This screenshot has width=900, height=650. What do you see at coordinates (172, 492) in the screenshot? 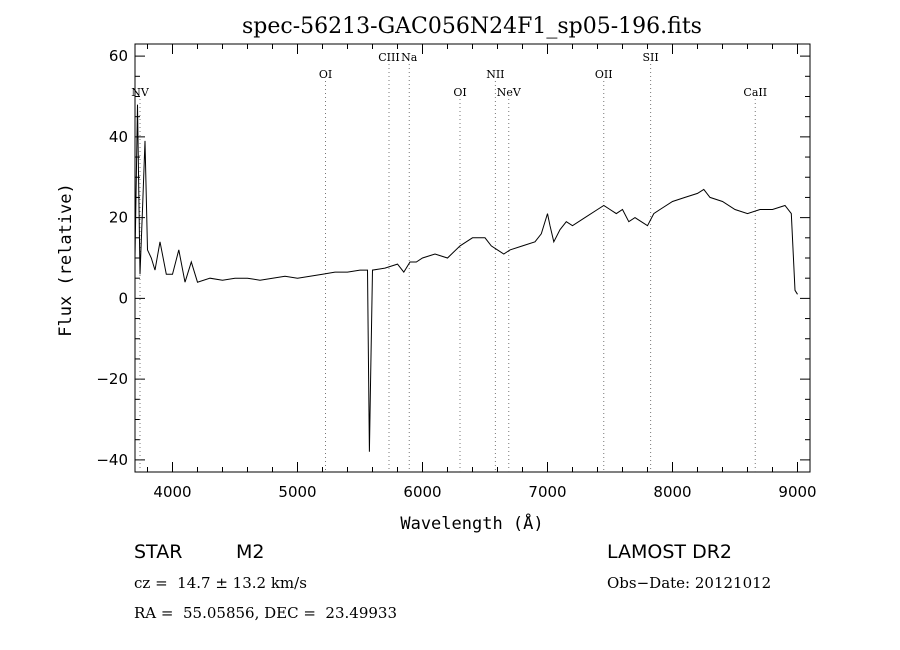
I see `x-tick-label: 4000` at bounding box center [172, 492].